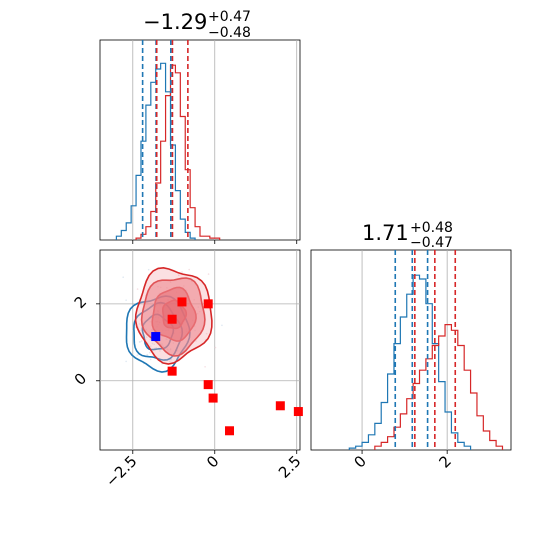 The width and height of the screenshot is (550, 550). Describe the element at coordinates (212, 461) in the screenshot. I see `scatter-x-tick-label: 0` at that location.